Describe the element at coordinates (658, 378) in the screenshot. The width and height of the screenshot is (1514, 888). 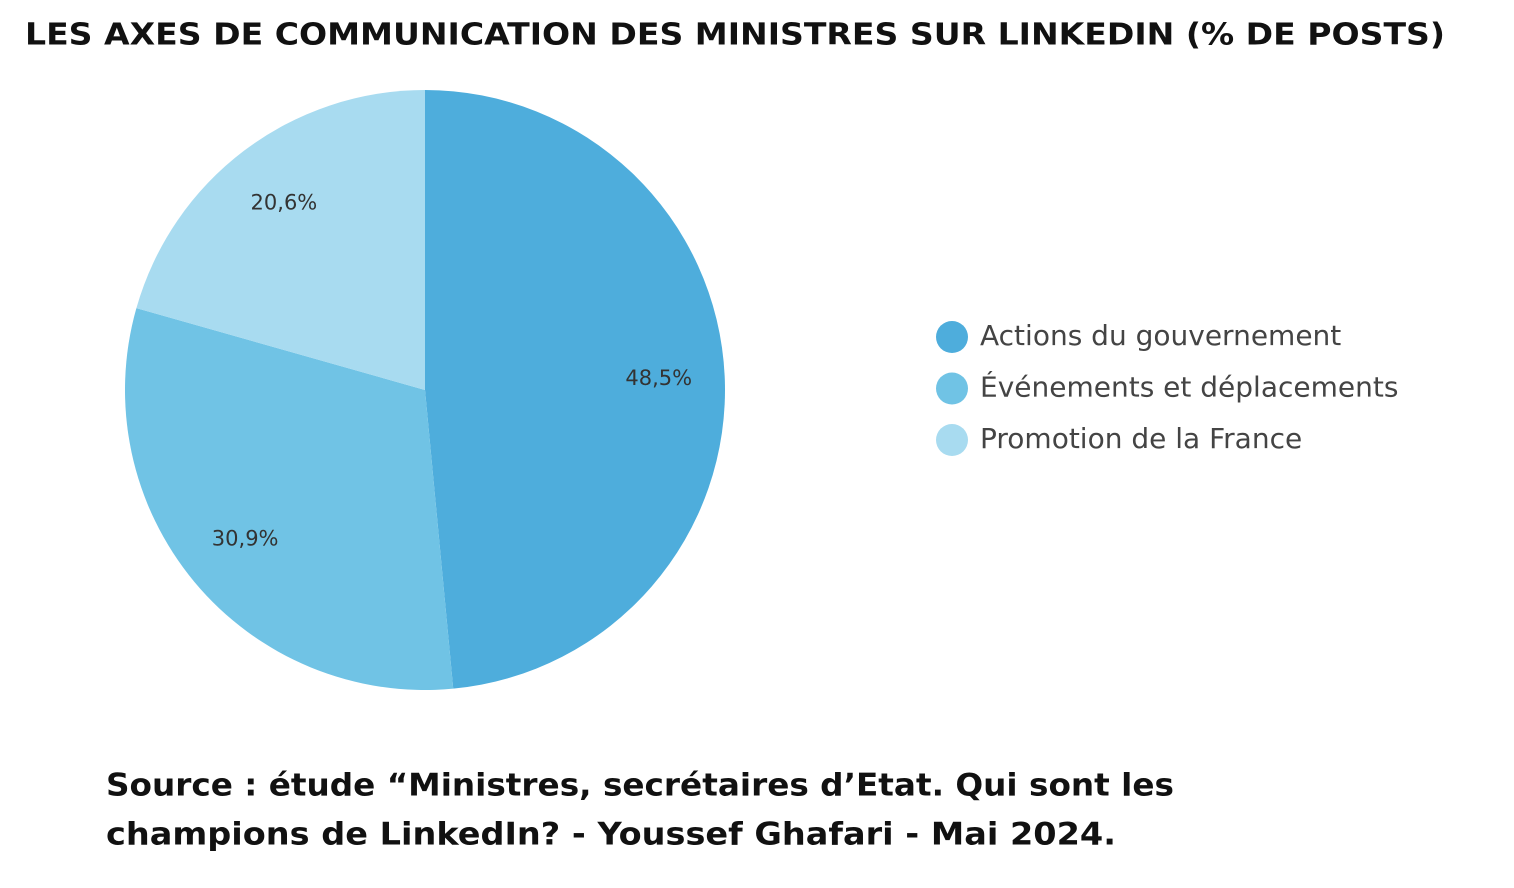
I see `value-label: 48,5%` at that location.